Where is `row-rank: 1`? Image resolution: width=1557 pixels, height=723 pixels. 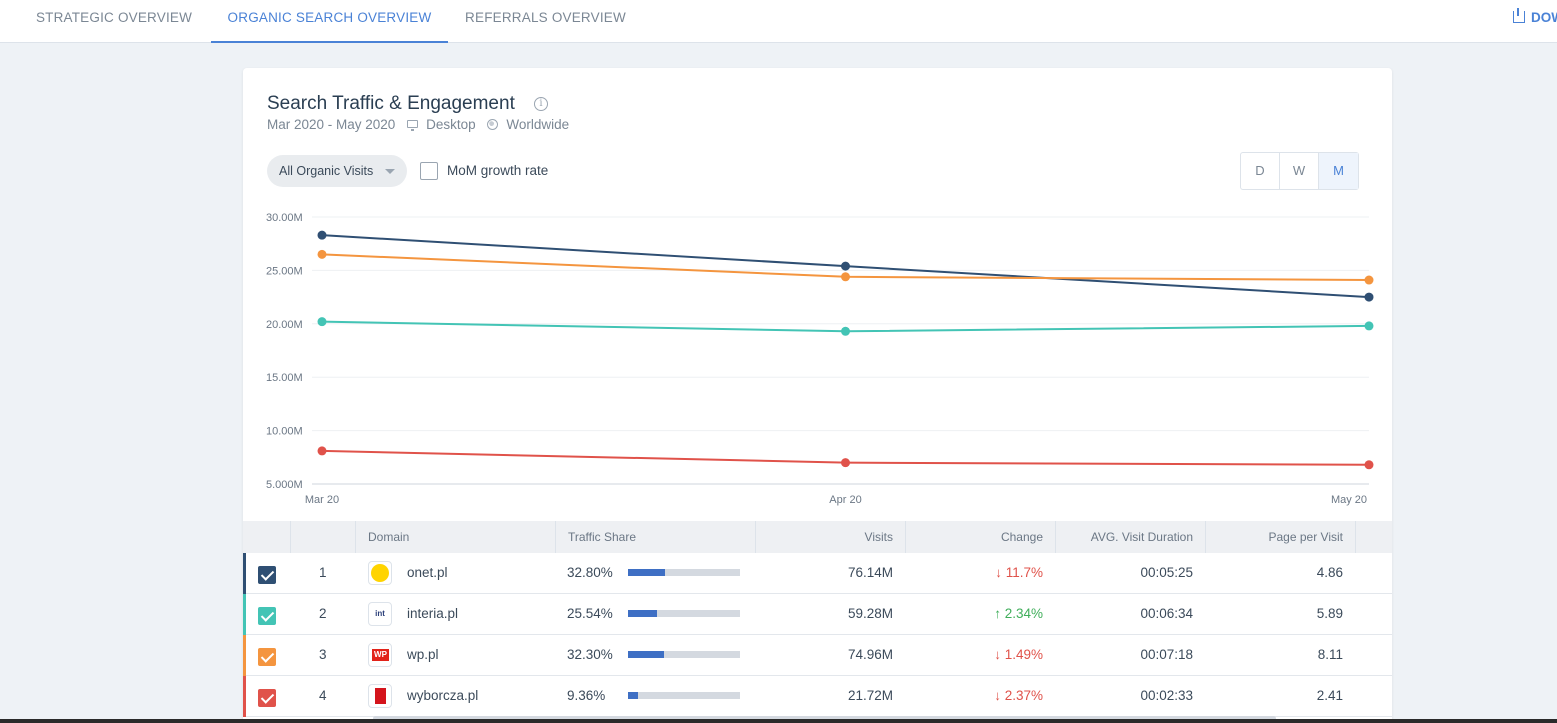
row-rank: 1 is located at coordinates (323, 572).